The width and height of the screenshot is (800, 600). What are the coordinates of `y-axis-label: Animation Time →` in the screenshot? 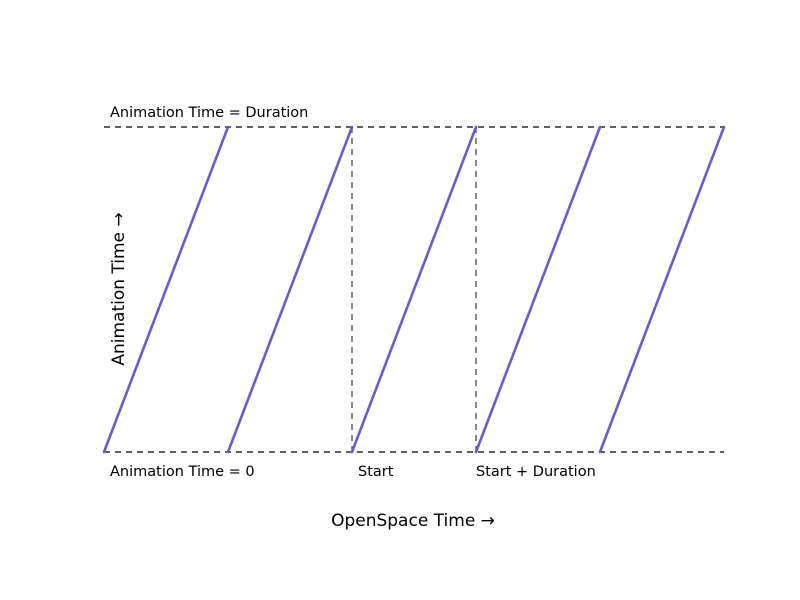 It's located at (119, 288).